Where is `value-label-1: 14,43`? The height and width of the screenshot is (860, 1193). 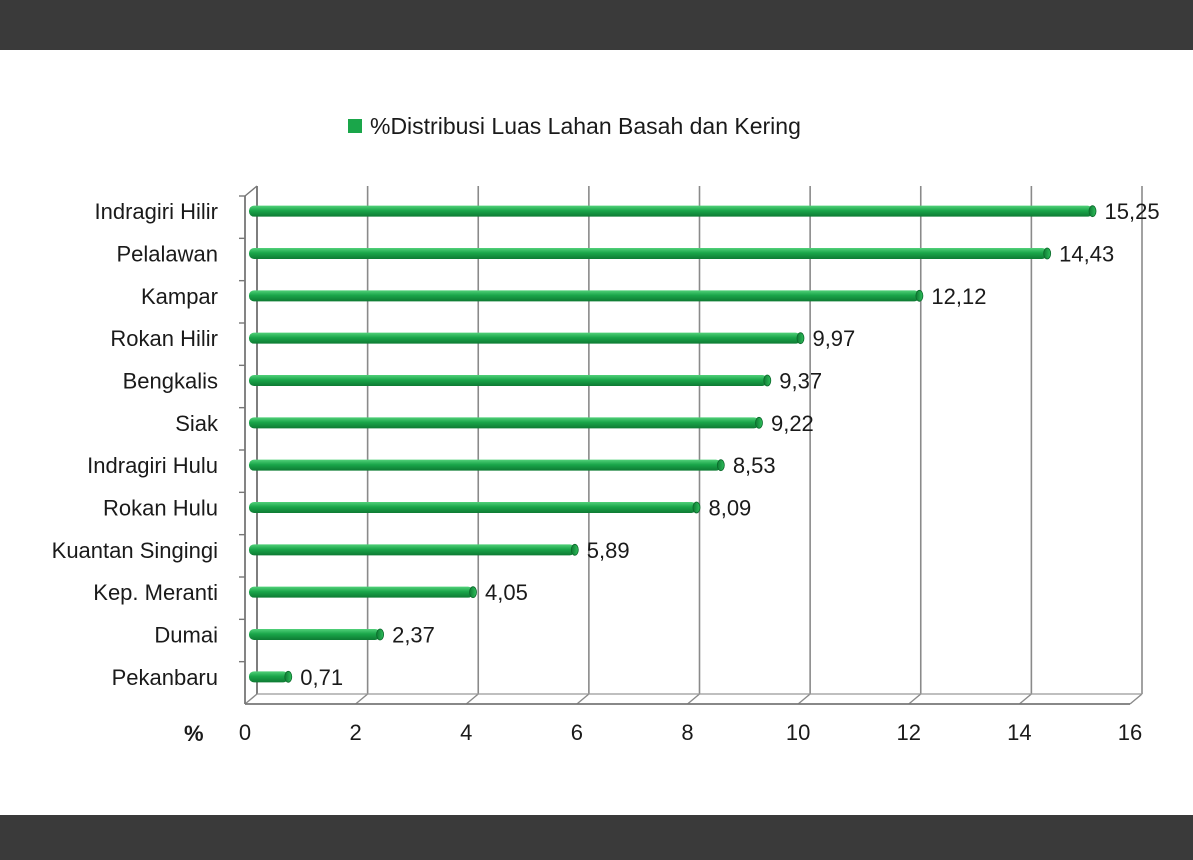 value-label-1: 14,43 is located at coordinates (1086, 254).